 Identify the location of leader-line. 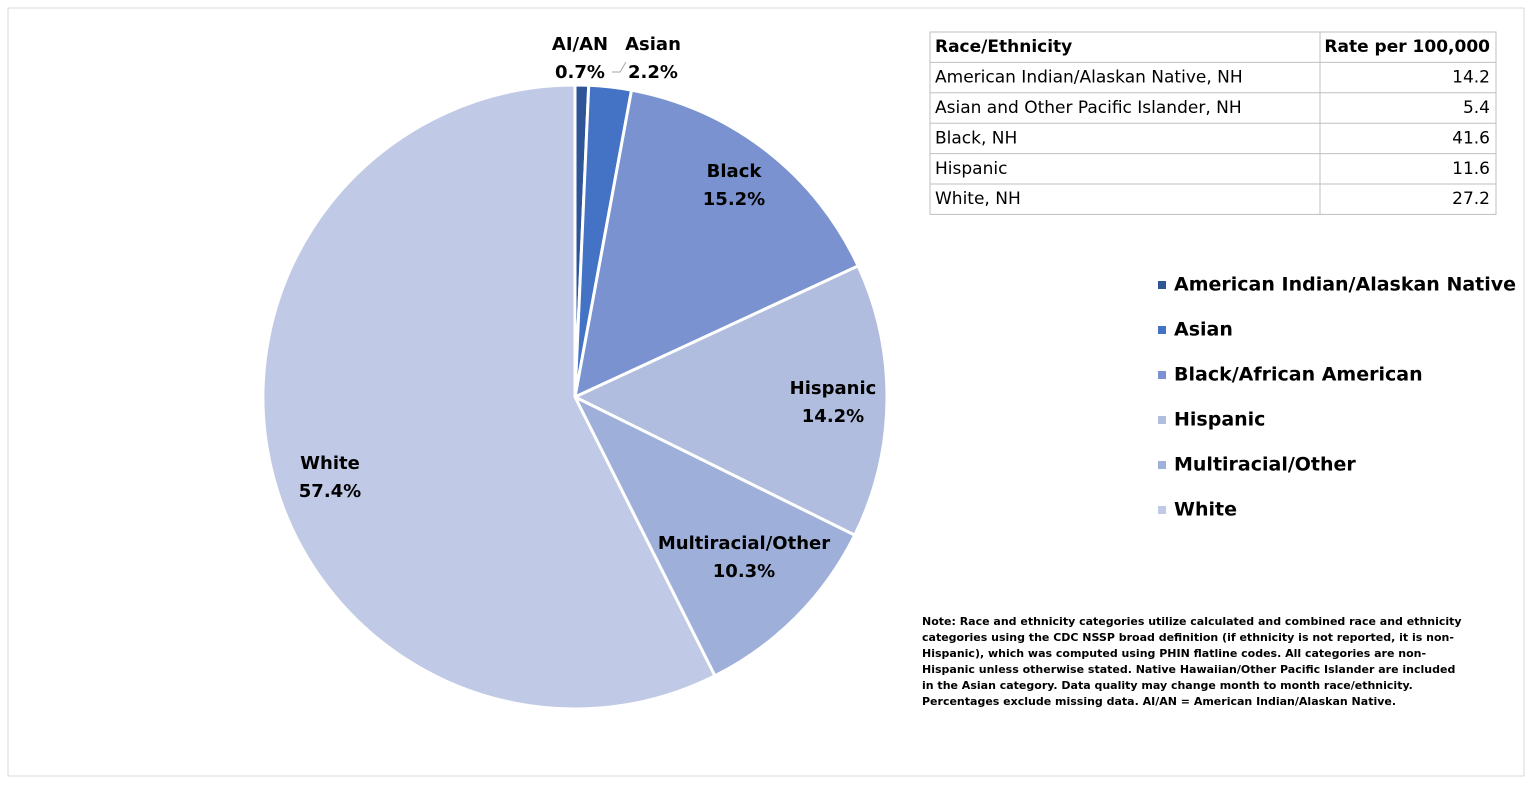
(619, 67).